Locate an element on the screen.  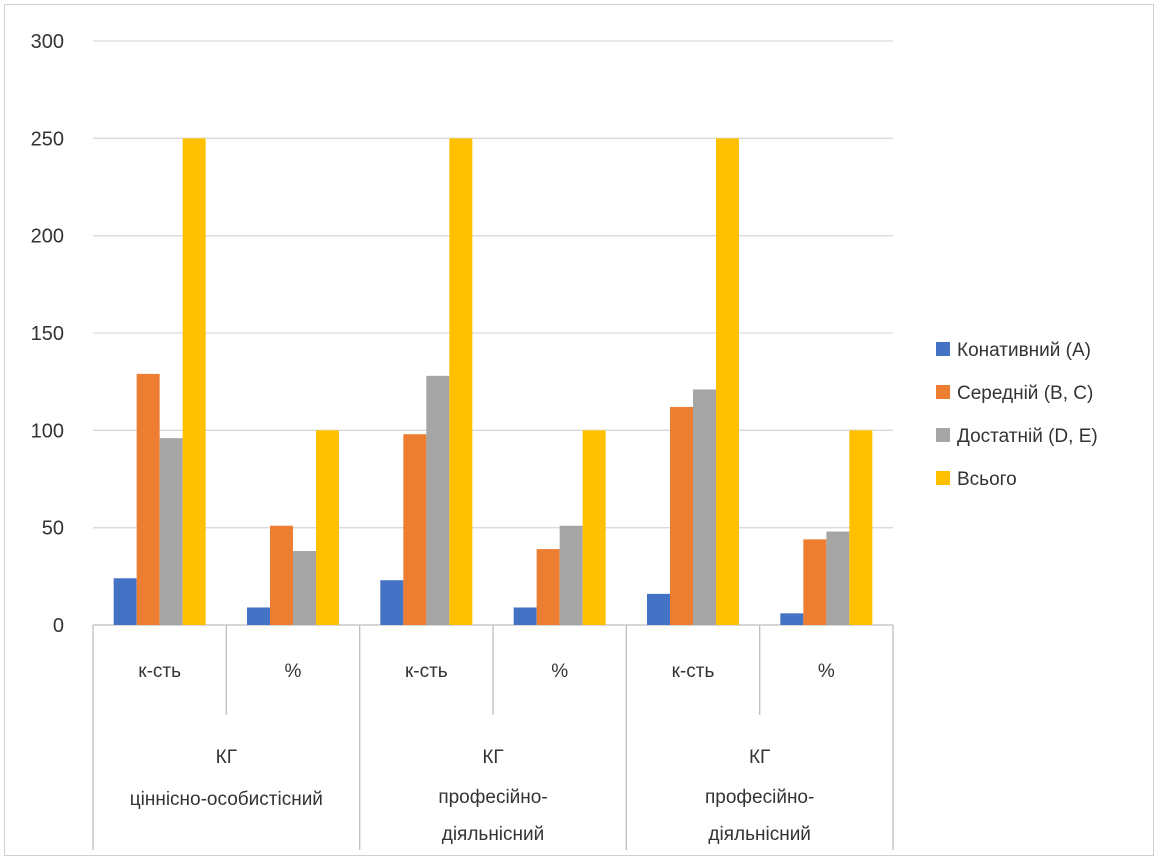
legend-label: Середній (B, C) is located at coordinates (1025, 393).